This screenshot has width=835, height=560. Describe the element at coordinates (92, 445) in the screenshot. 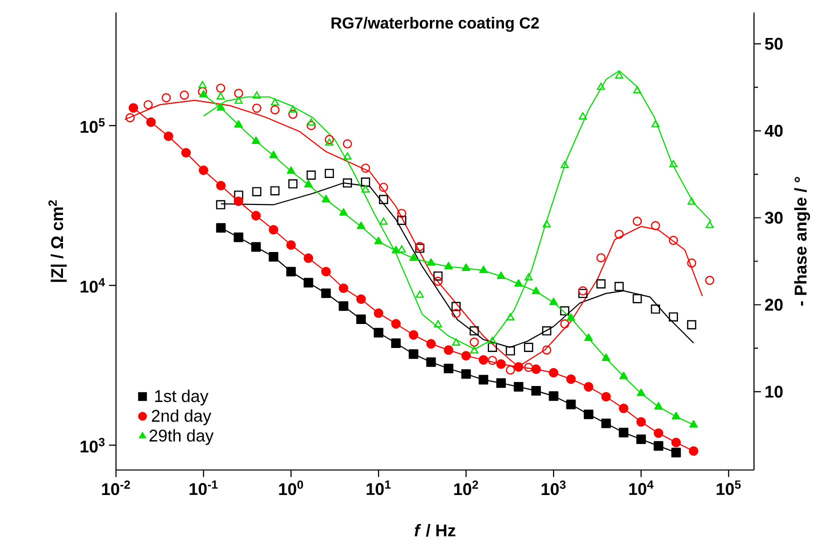

I see `y-tick-label: 10$^{3}$` at that location.